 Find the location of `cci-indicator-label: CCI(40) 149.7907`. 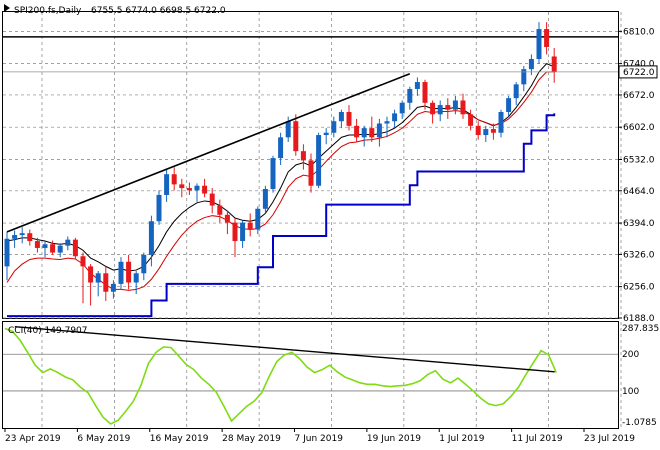

cci-indicator-label: CCI(40) 149.7907 is located at coordinates (48, 331).